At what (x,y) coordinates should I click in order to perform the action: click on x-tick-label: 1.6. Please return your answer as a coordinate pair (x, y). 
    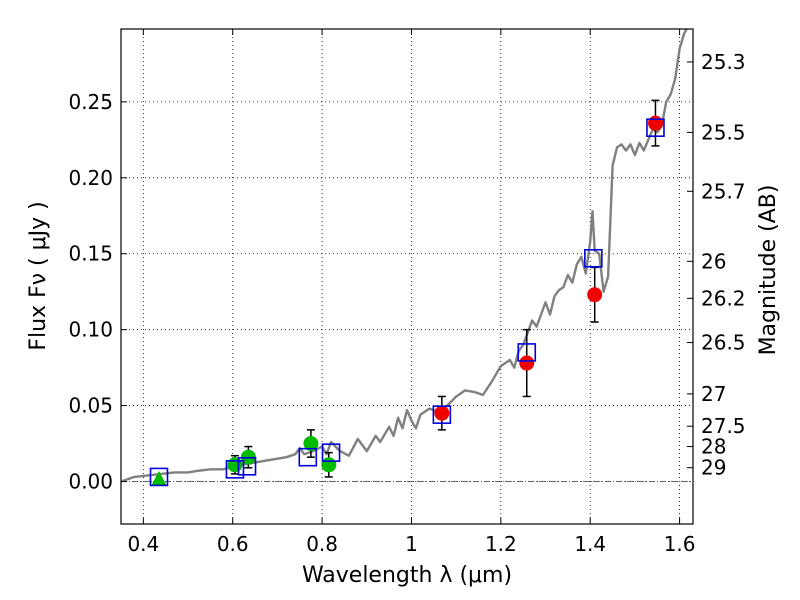
    Looking at the image, I should click on (680, 544).